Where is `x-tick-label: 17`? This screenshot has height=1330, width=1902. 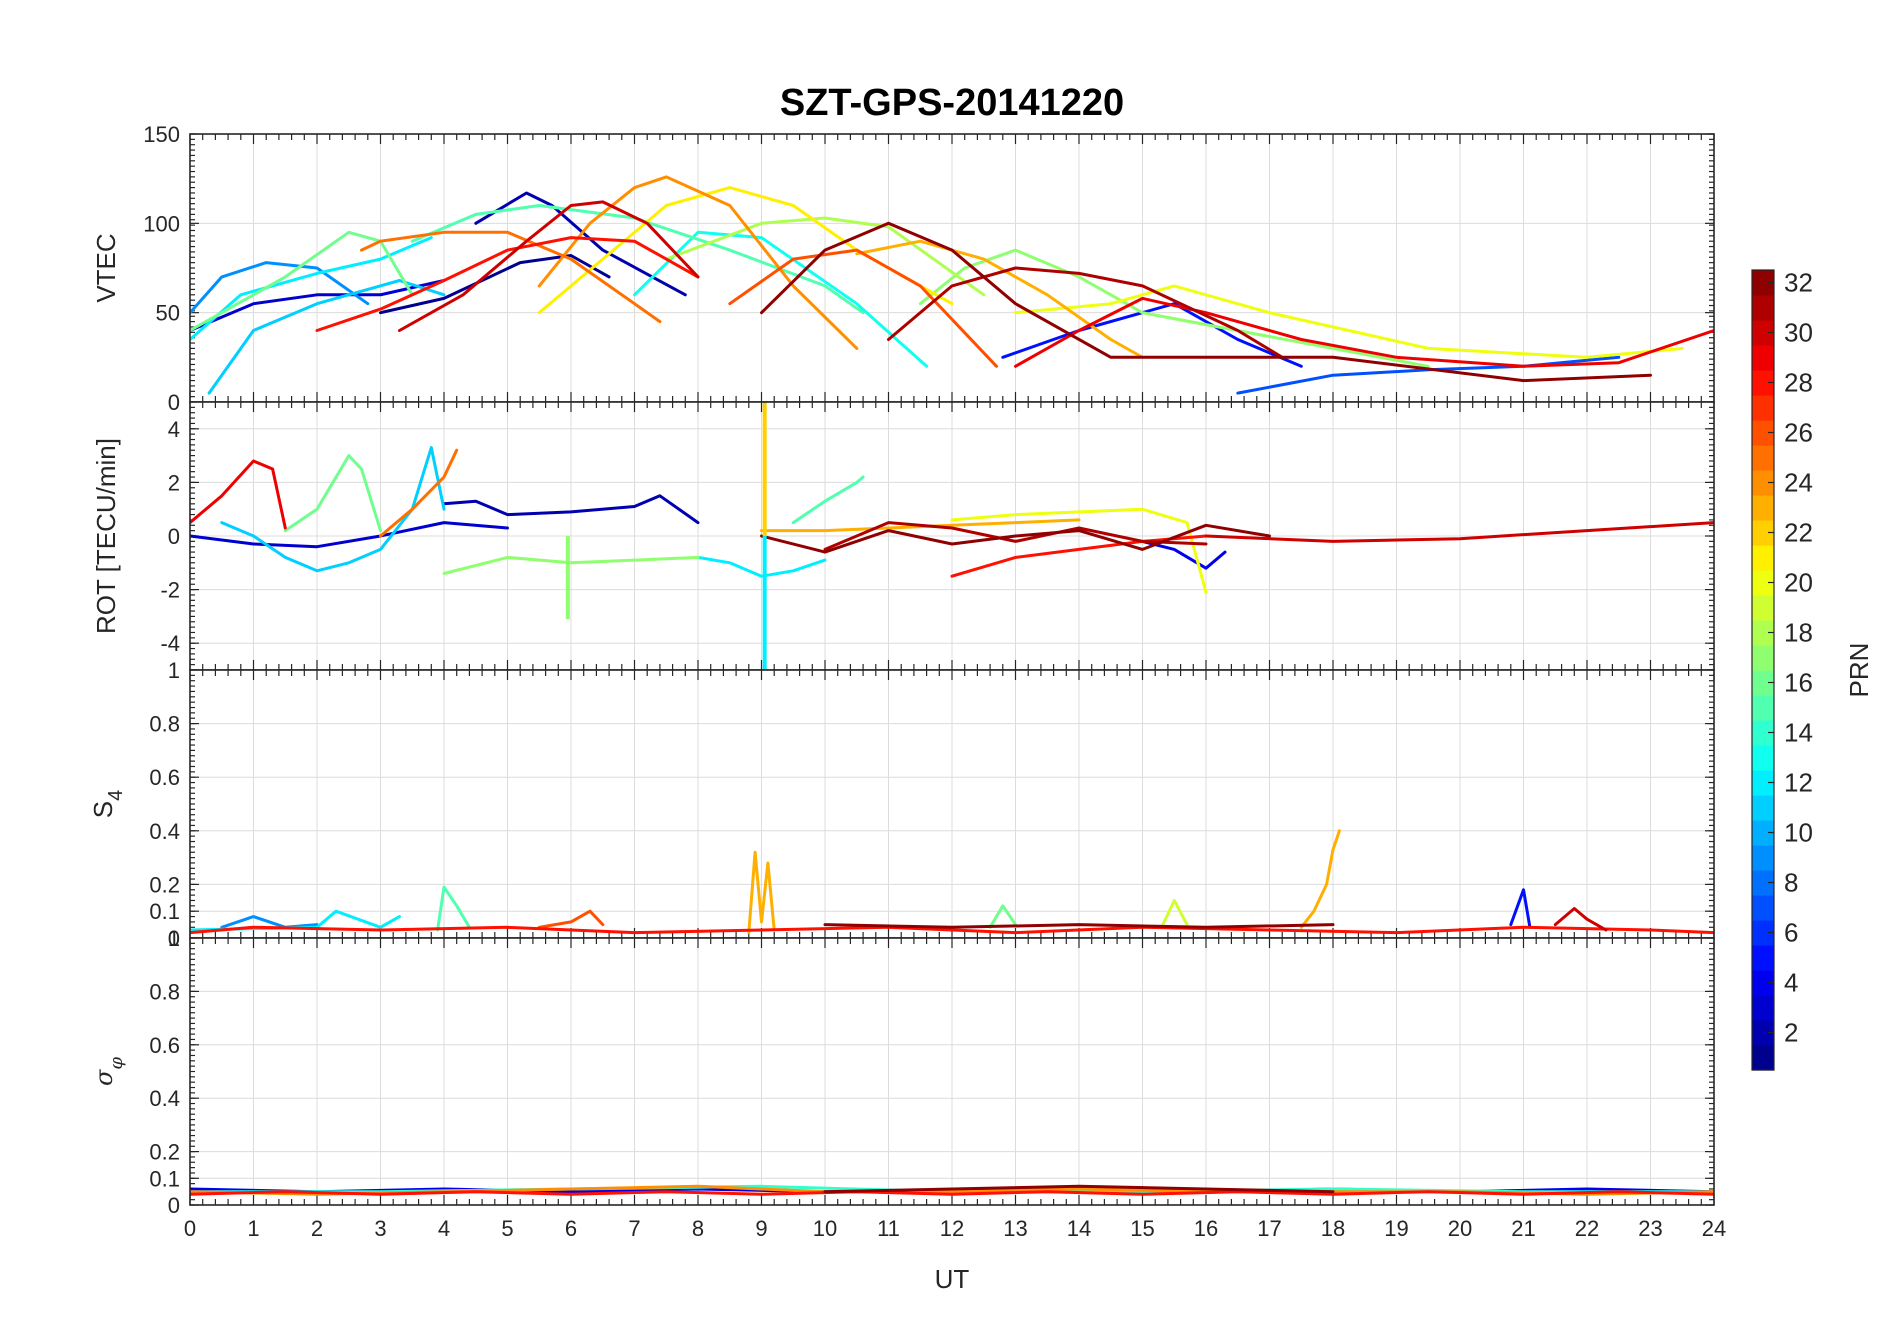 x-tick-label: 17 is located at coordinates (1269, 1228).